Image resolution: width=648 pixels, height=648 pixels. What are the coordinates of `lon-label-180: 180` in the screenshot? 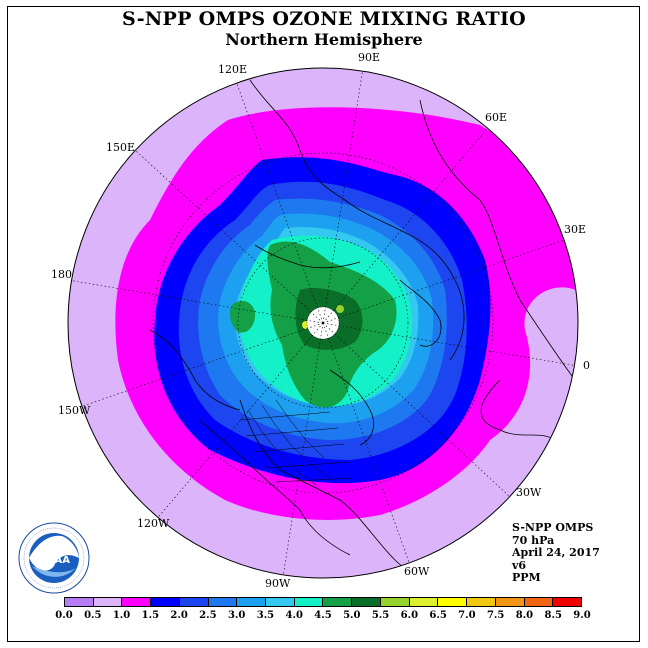 It's located at (61, 274).